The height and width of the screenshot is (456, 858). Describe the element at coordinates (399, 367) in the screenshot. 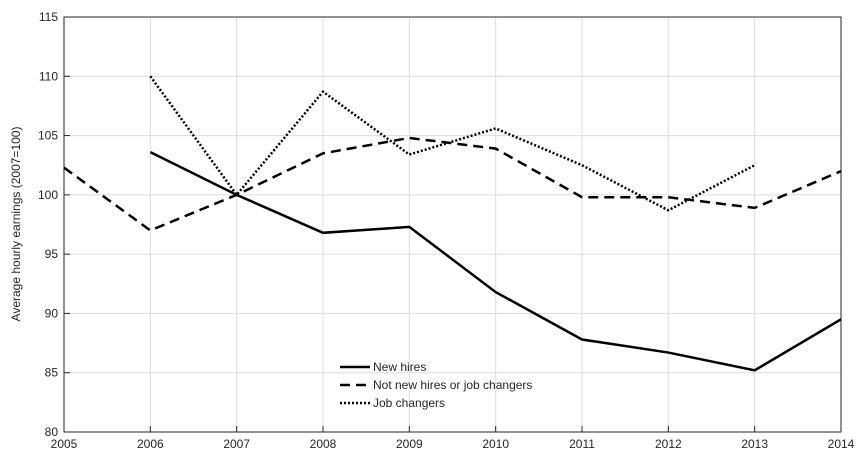

I see `legend-label: New hires` at that location.